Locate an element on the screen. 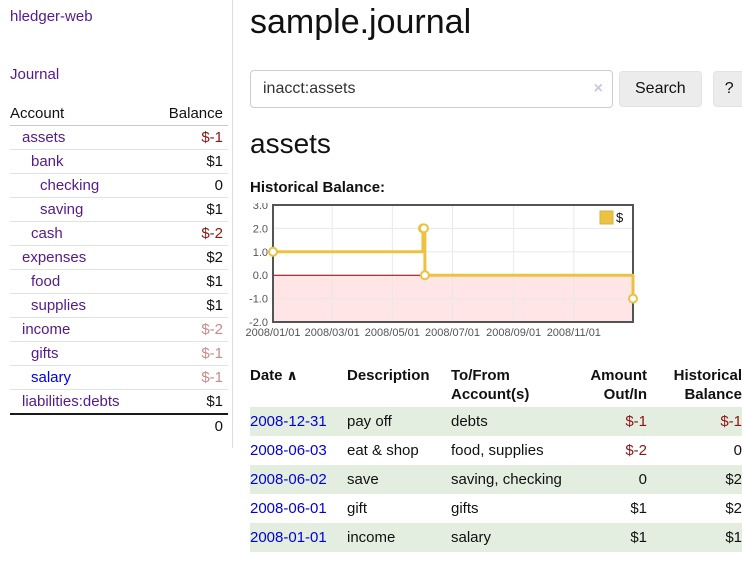 The width and height of the screenshot is (742, 582). account-link-income: income is located at coordinates (46, 329).